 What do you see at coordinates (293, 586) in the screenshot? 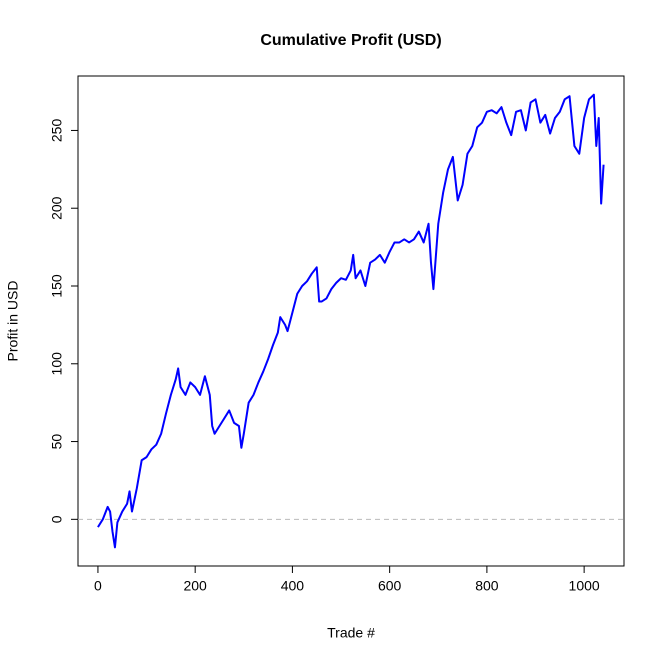
I see `x-tick-label: 400` at bounding box center [293, 586].